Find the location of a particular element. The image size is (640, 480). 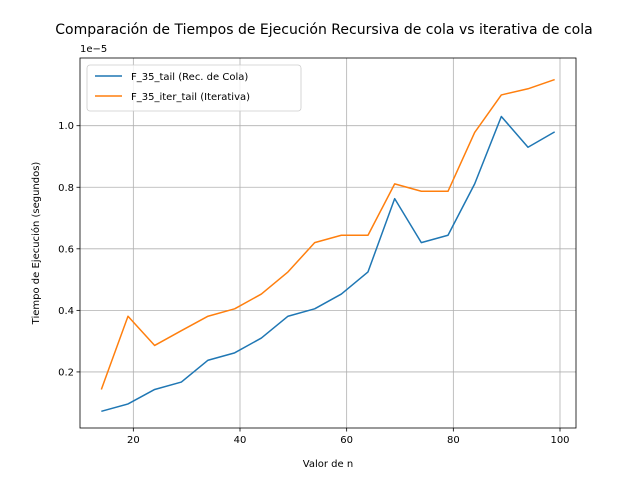

y-tick-label: 0.4 is located at coordinates (66, 311).